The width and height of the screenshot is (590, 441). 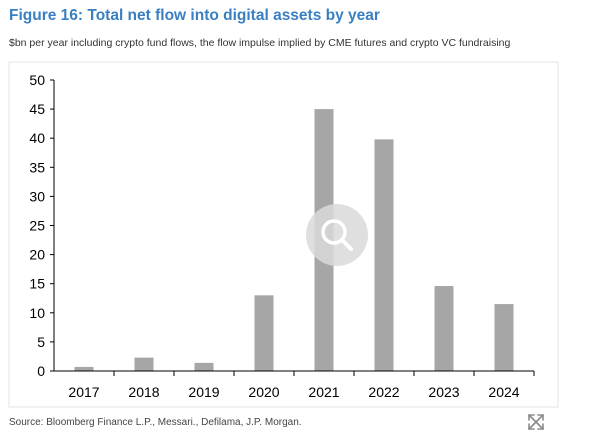 I want to click on expand-arrows-icon, so click(x=536, y=422).